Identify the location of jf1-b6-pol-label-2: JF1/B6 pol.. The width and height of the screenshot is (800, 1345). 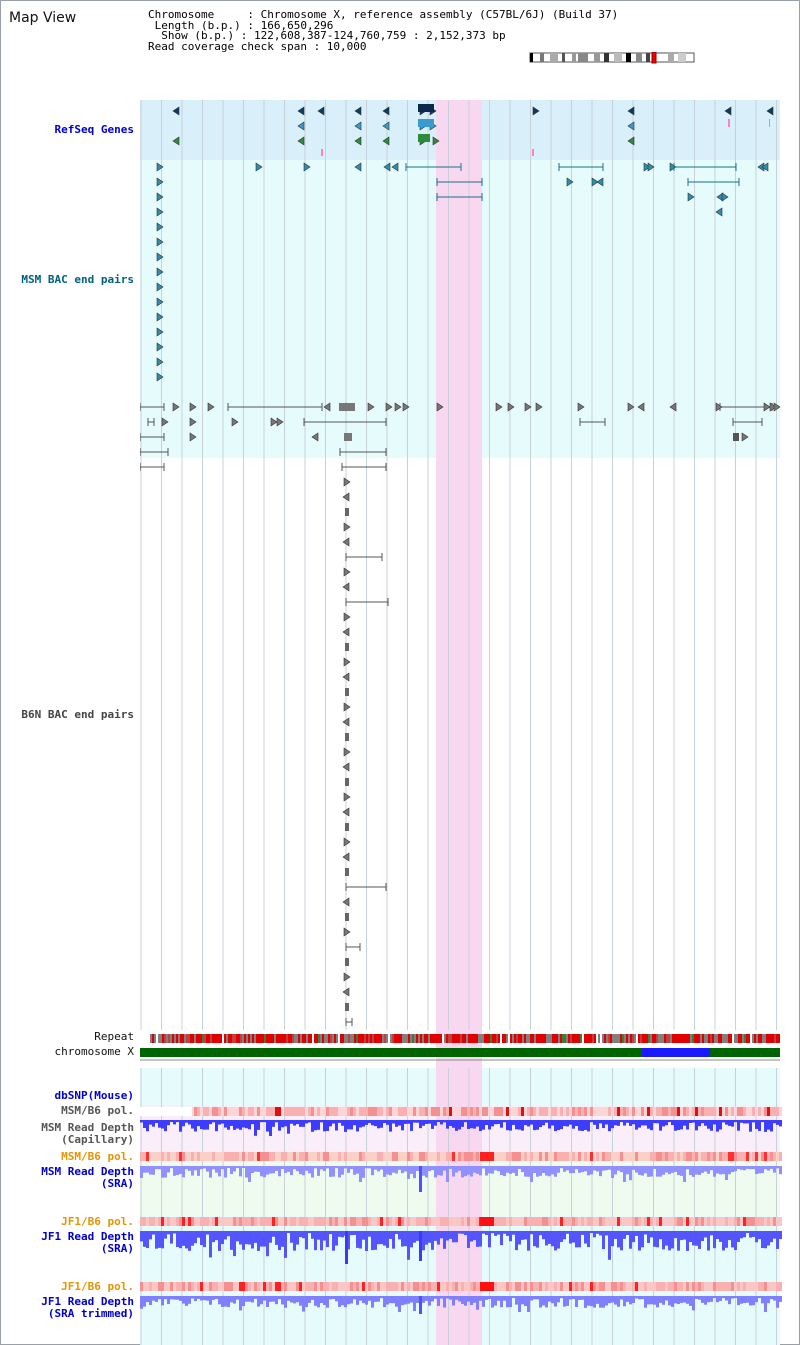
(97, 1286).